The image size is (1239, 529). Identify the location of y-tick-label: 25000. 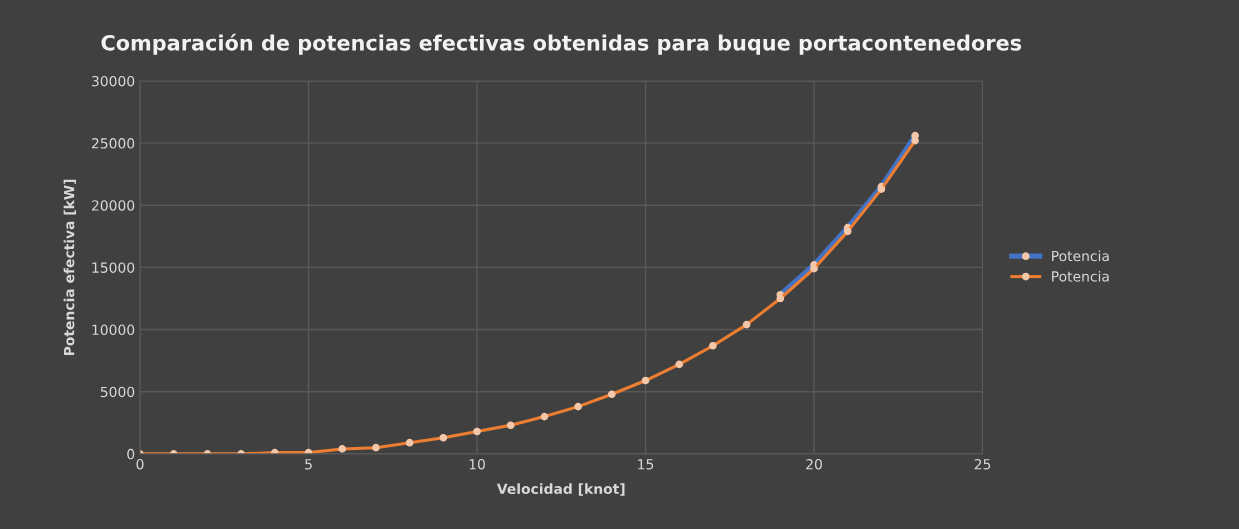
(113, 143).